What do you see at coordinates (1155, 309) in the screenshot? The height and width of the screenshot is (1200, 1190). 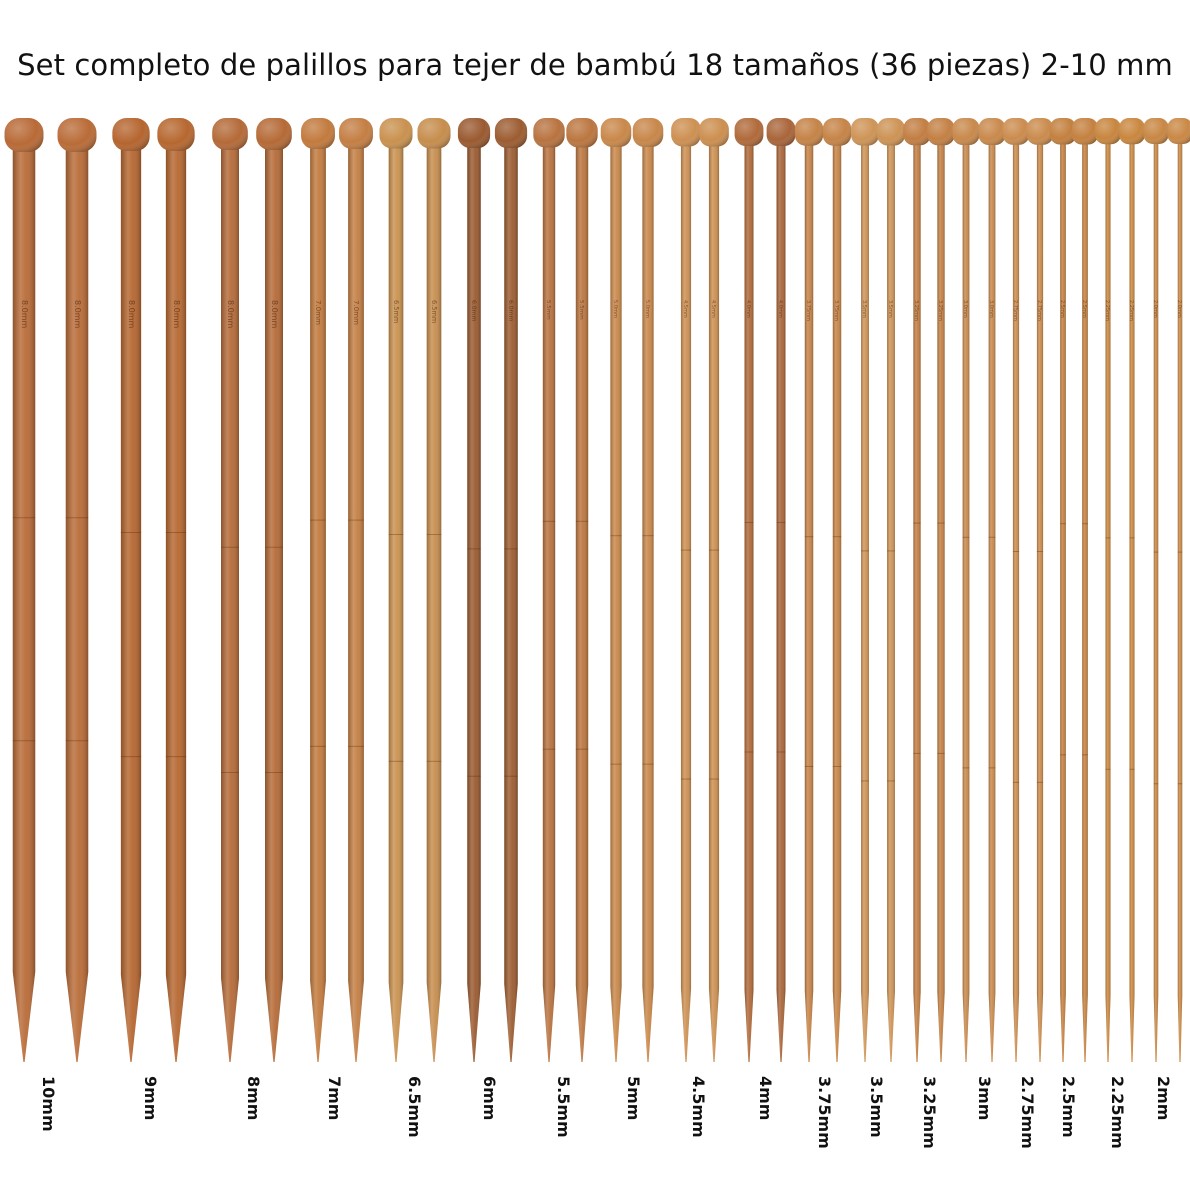 I see `needle-engraving: 2.0mm` at bounding box center [1155, 309].